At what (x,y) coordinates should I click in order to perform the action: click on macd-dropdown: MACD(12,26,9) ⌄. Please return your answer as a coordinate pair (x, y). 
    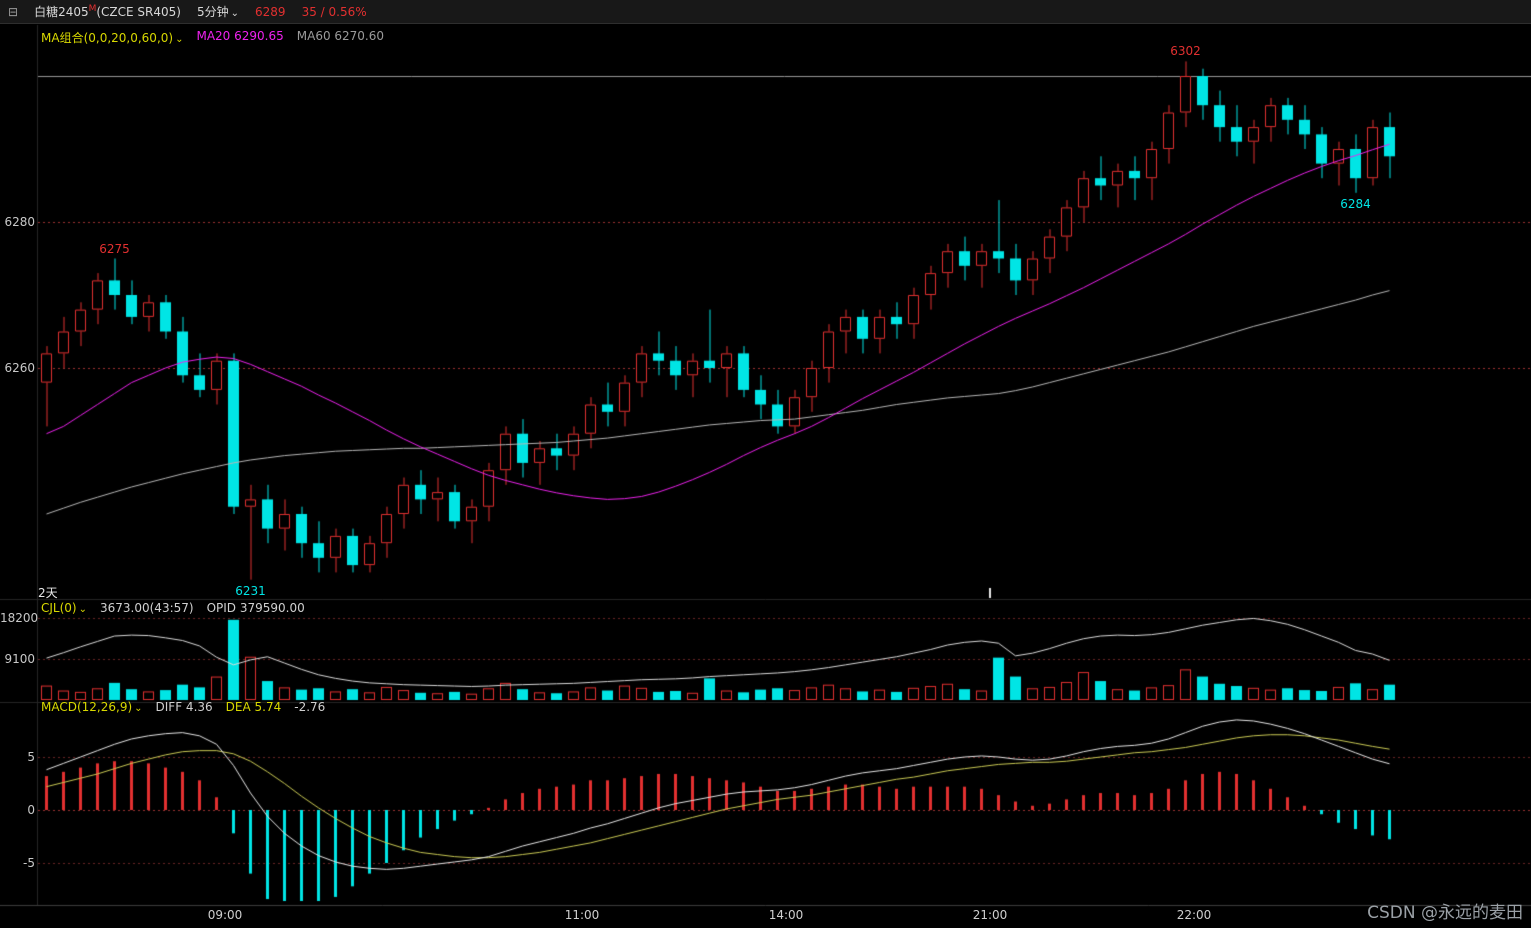
    Looking at the image, I should click on (92, 707).